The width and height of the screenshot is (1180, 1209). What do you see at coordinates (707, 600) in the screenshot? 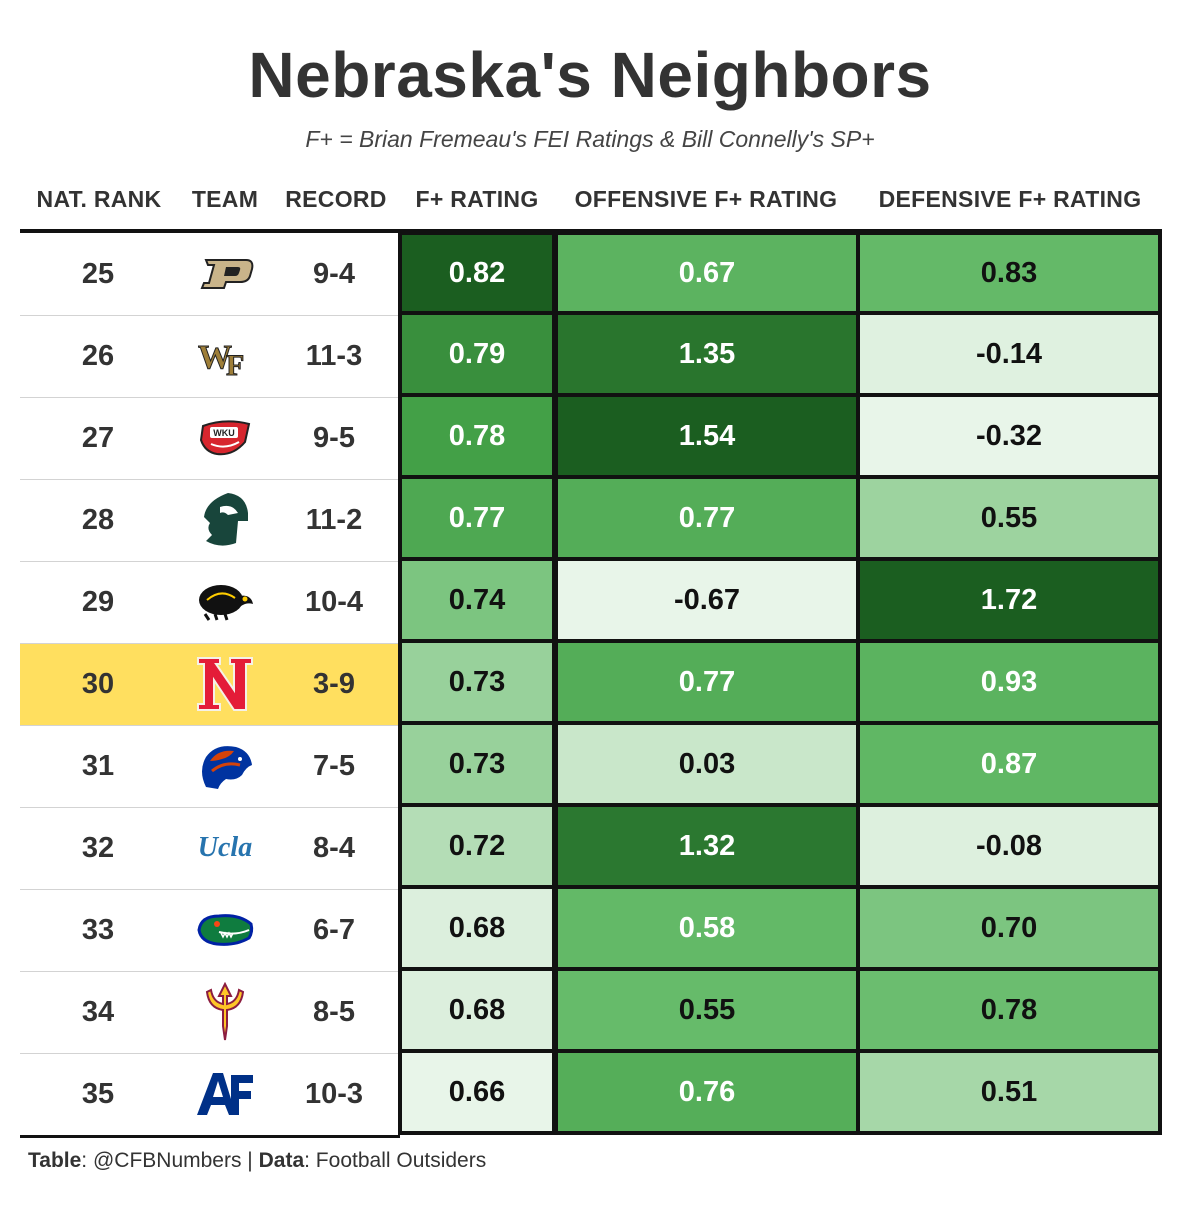
I see `offensive-rating-cell: -0.67` at bounding box center [707, 600].